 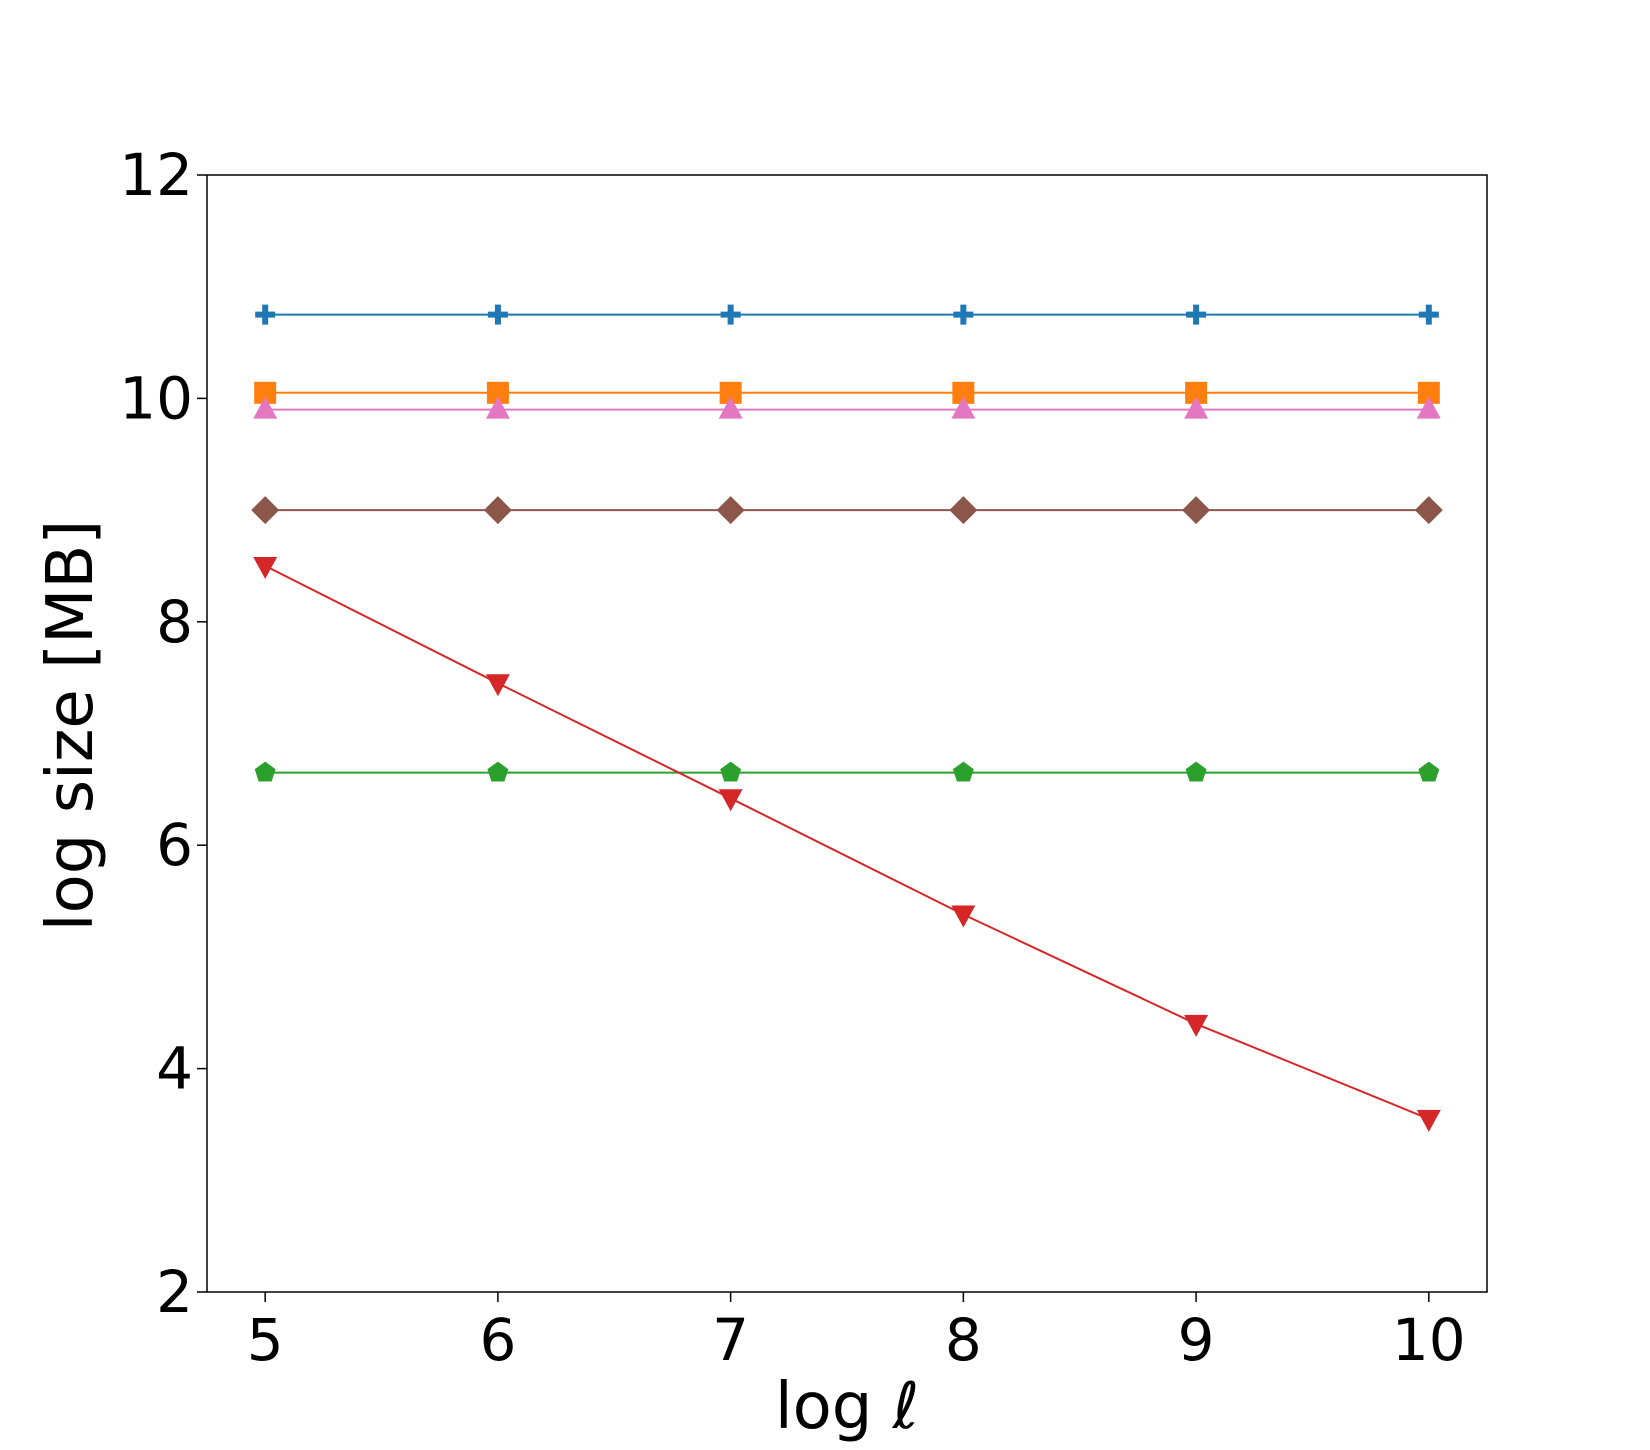 I want to click on x-tick-label: 9, so click(x=1196, y=1340).